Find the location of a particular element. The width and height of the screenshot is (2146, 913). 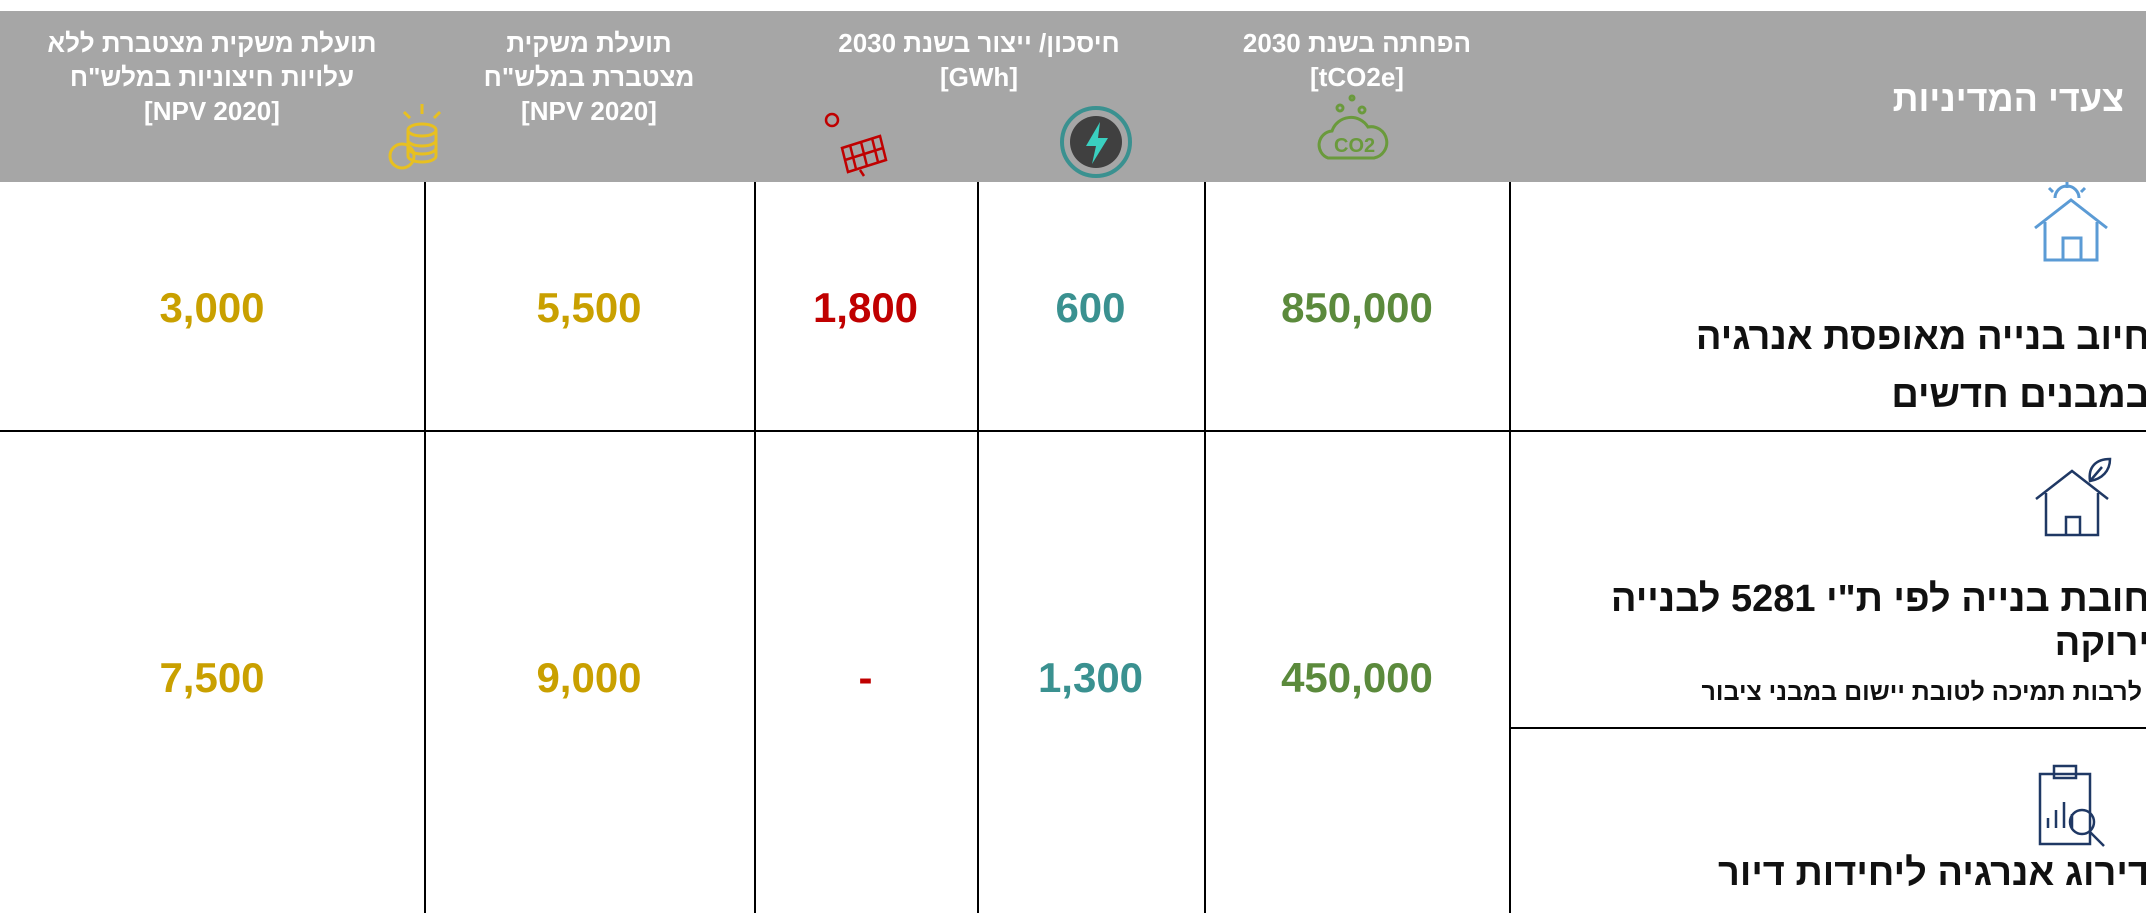

house-sun-icon is located at coordinates (2071, 222).